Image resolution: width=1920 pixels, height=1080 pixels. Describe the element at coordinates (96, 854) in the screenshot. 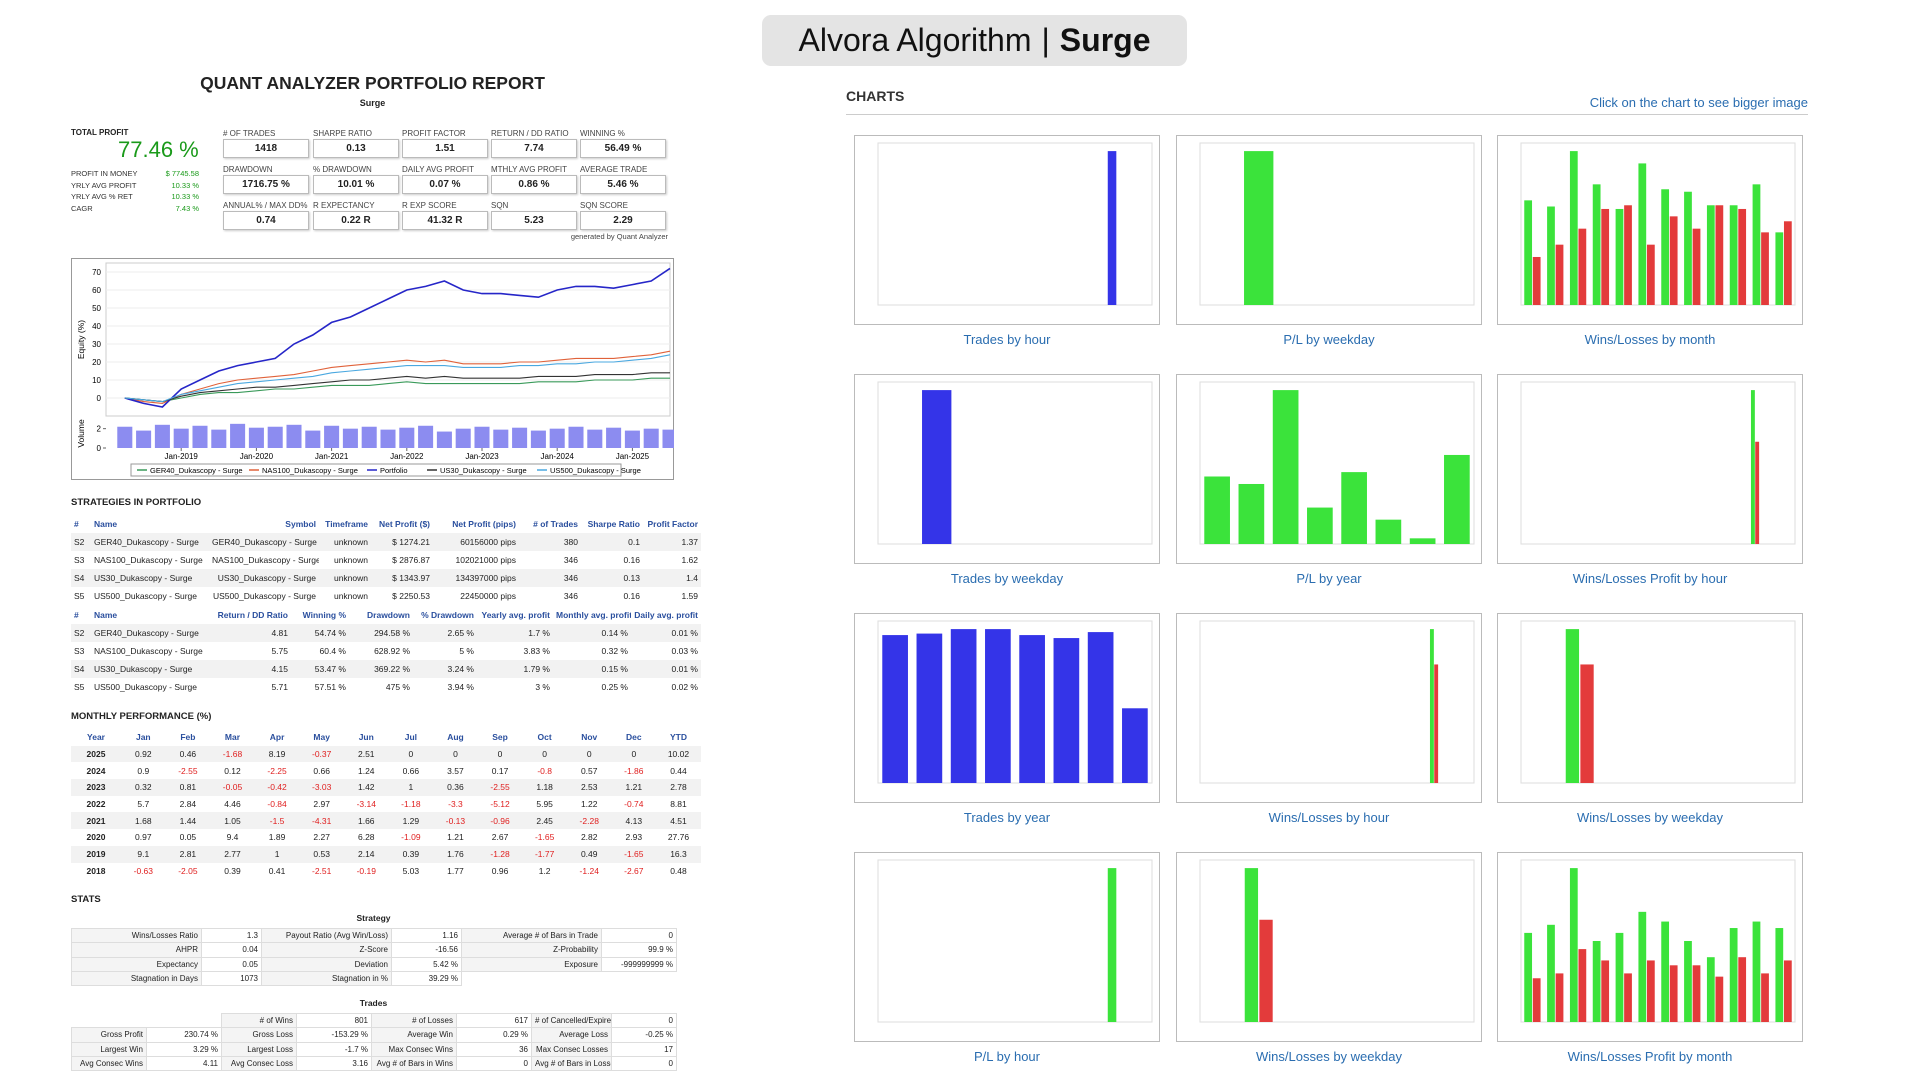

I see `table-cell: 2019` at that location.